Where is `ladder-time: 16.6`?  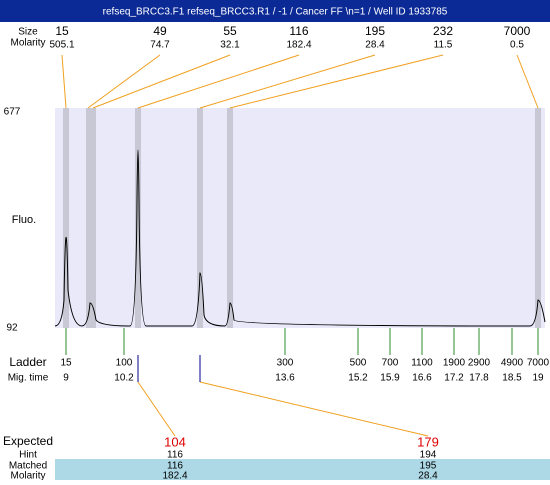 ladder-time: 16.6 is located at coordinates (422, 378).